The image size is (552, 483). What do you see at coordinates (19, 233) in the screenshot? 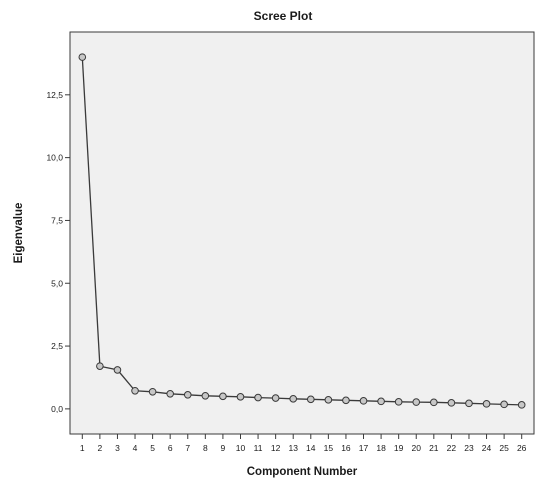
I see `y-axis-label: Eigenvalue` at bounding box center [19, 233].